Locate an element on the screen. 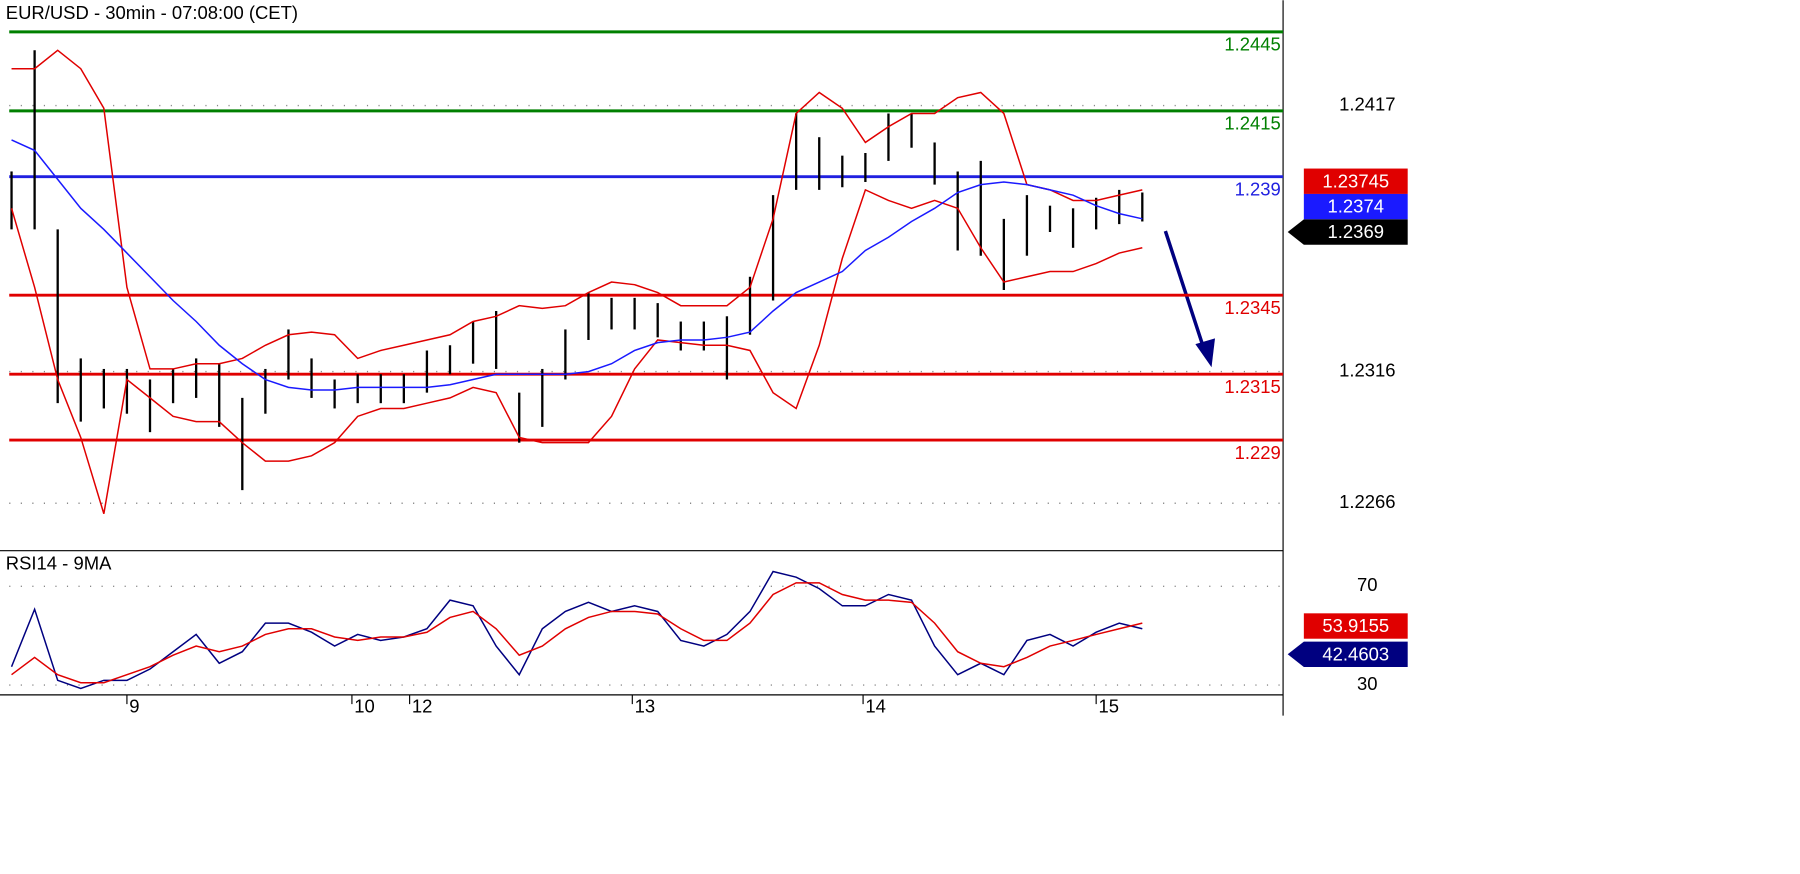 The image size is (1800, 874). y-tick-label: 30 is located at coordinates (1367, 683).